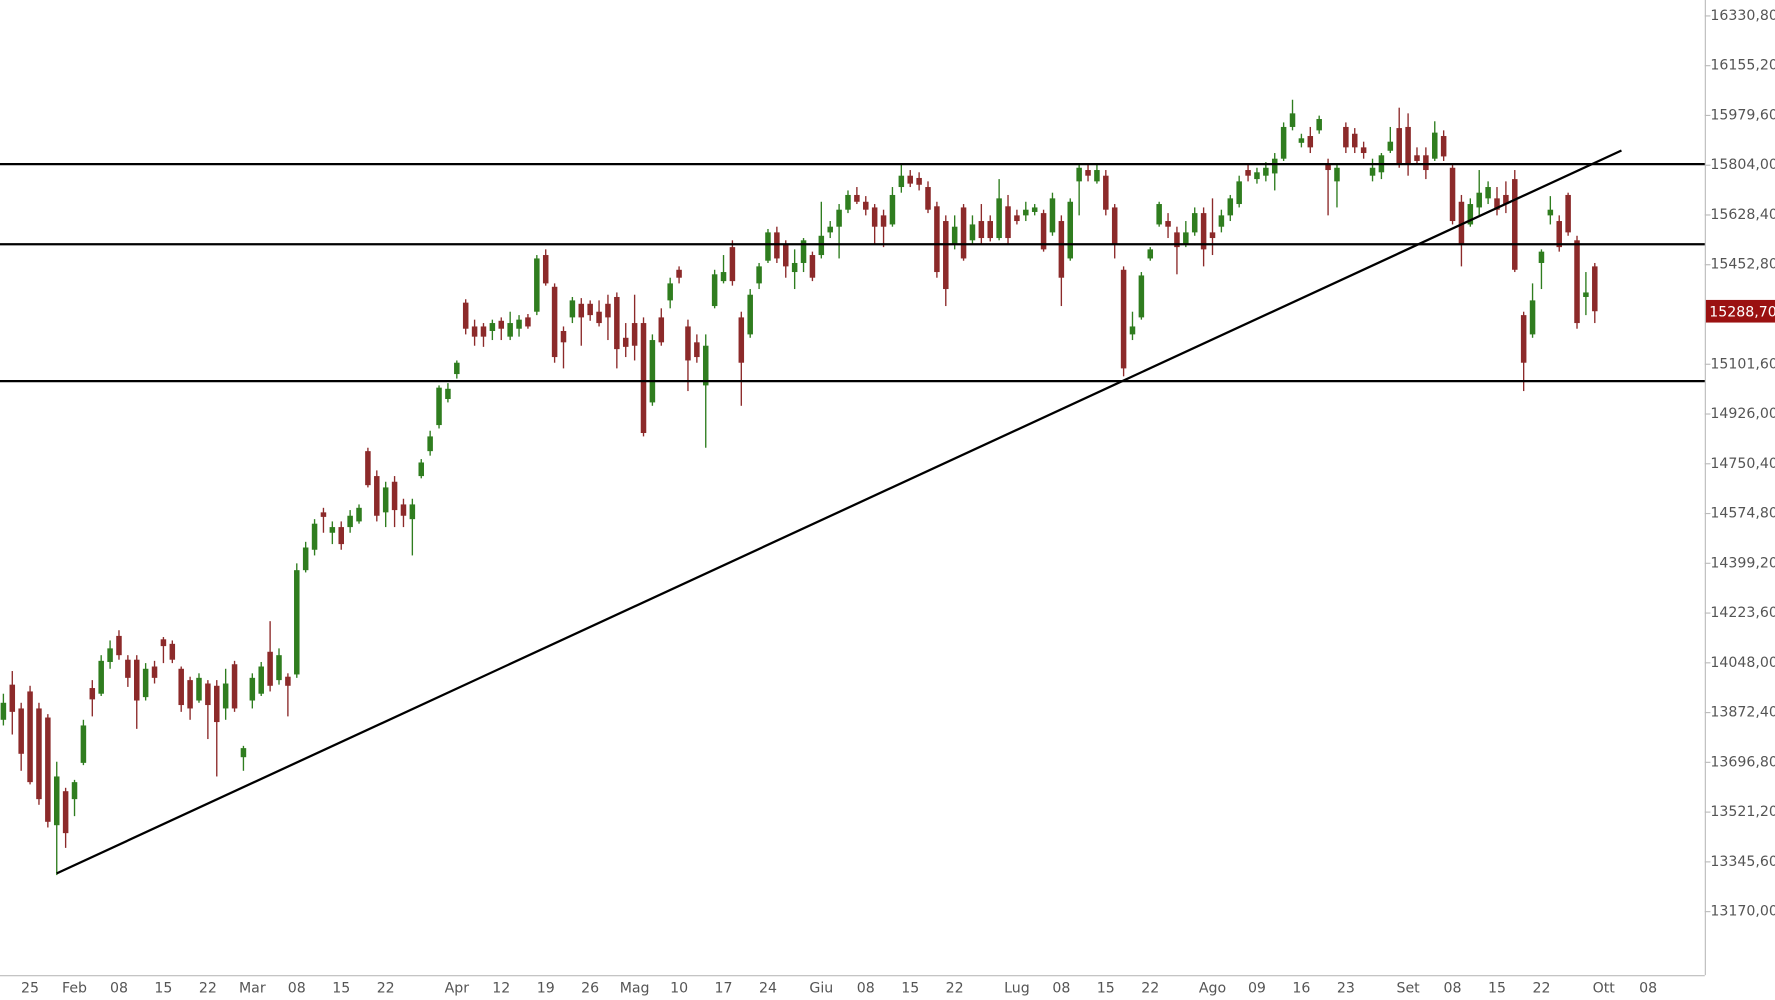 Image resolution: width=1775 pixels, height=1000 pixels. What do you see at coordinates (1257, 989) in the screenshot?
I see `x-tick-label: 09` at bounding box center [1257, 989].